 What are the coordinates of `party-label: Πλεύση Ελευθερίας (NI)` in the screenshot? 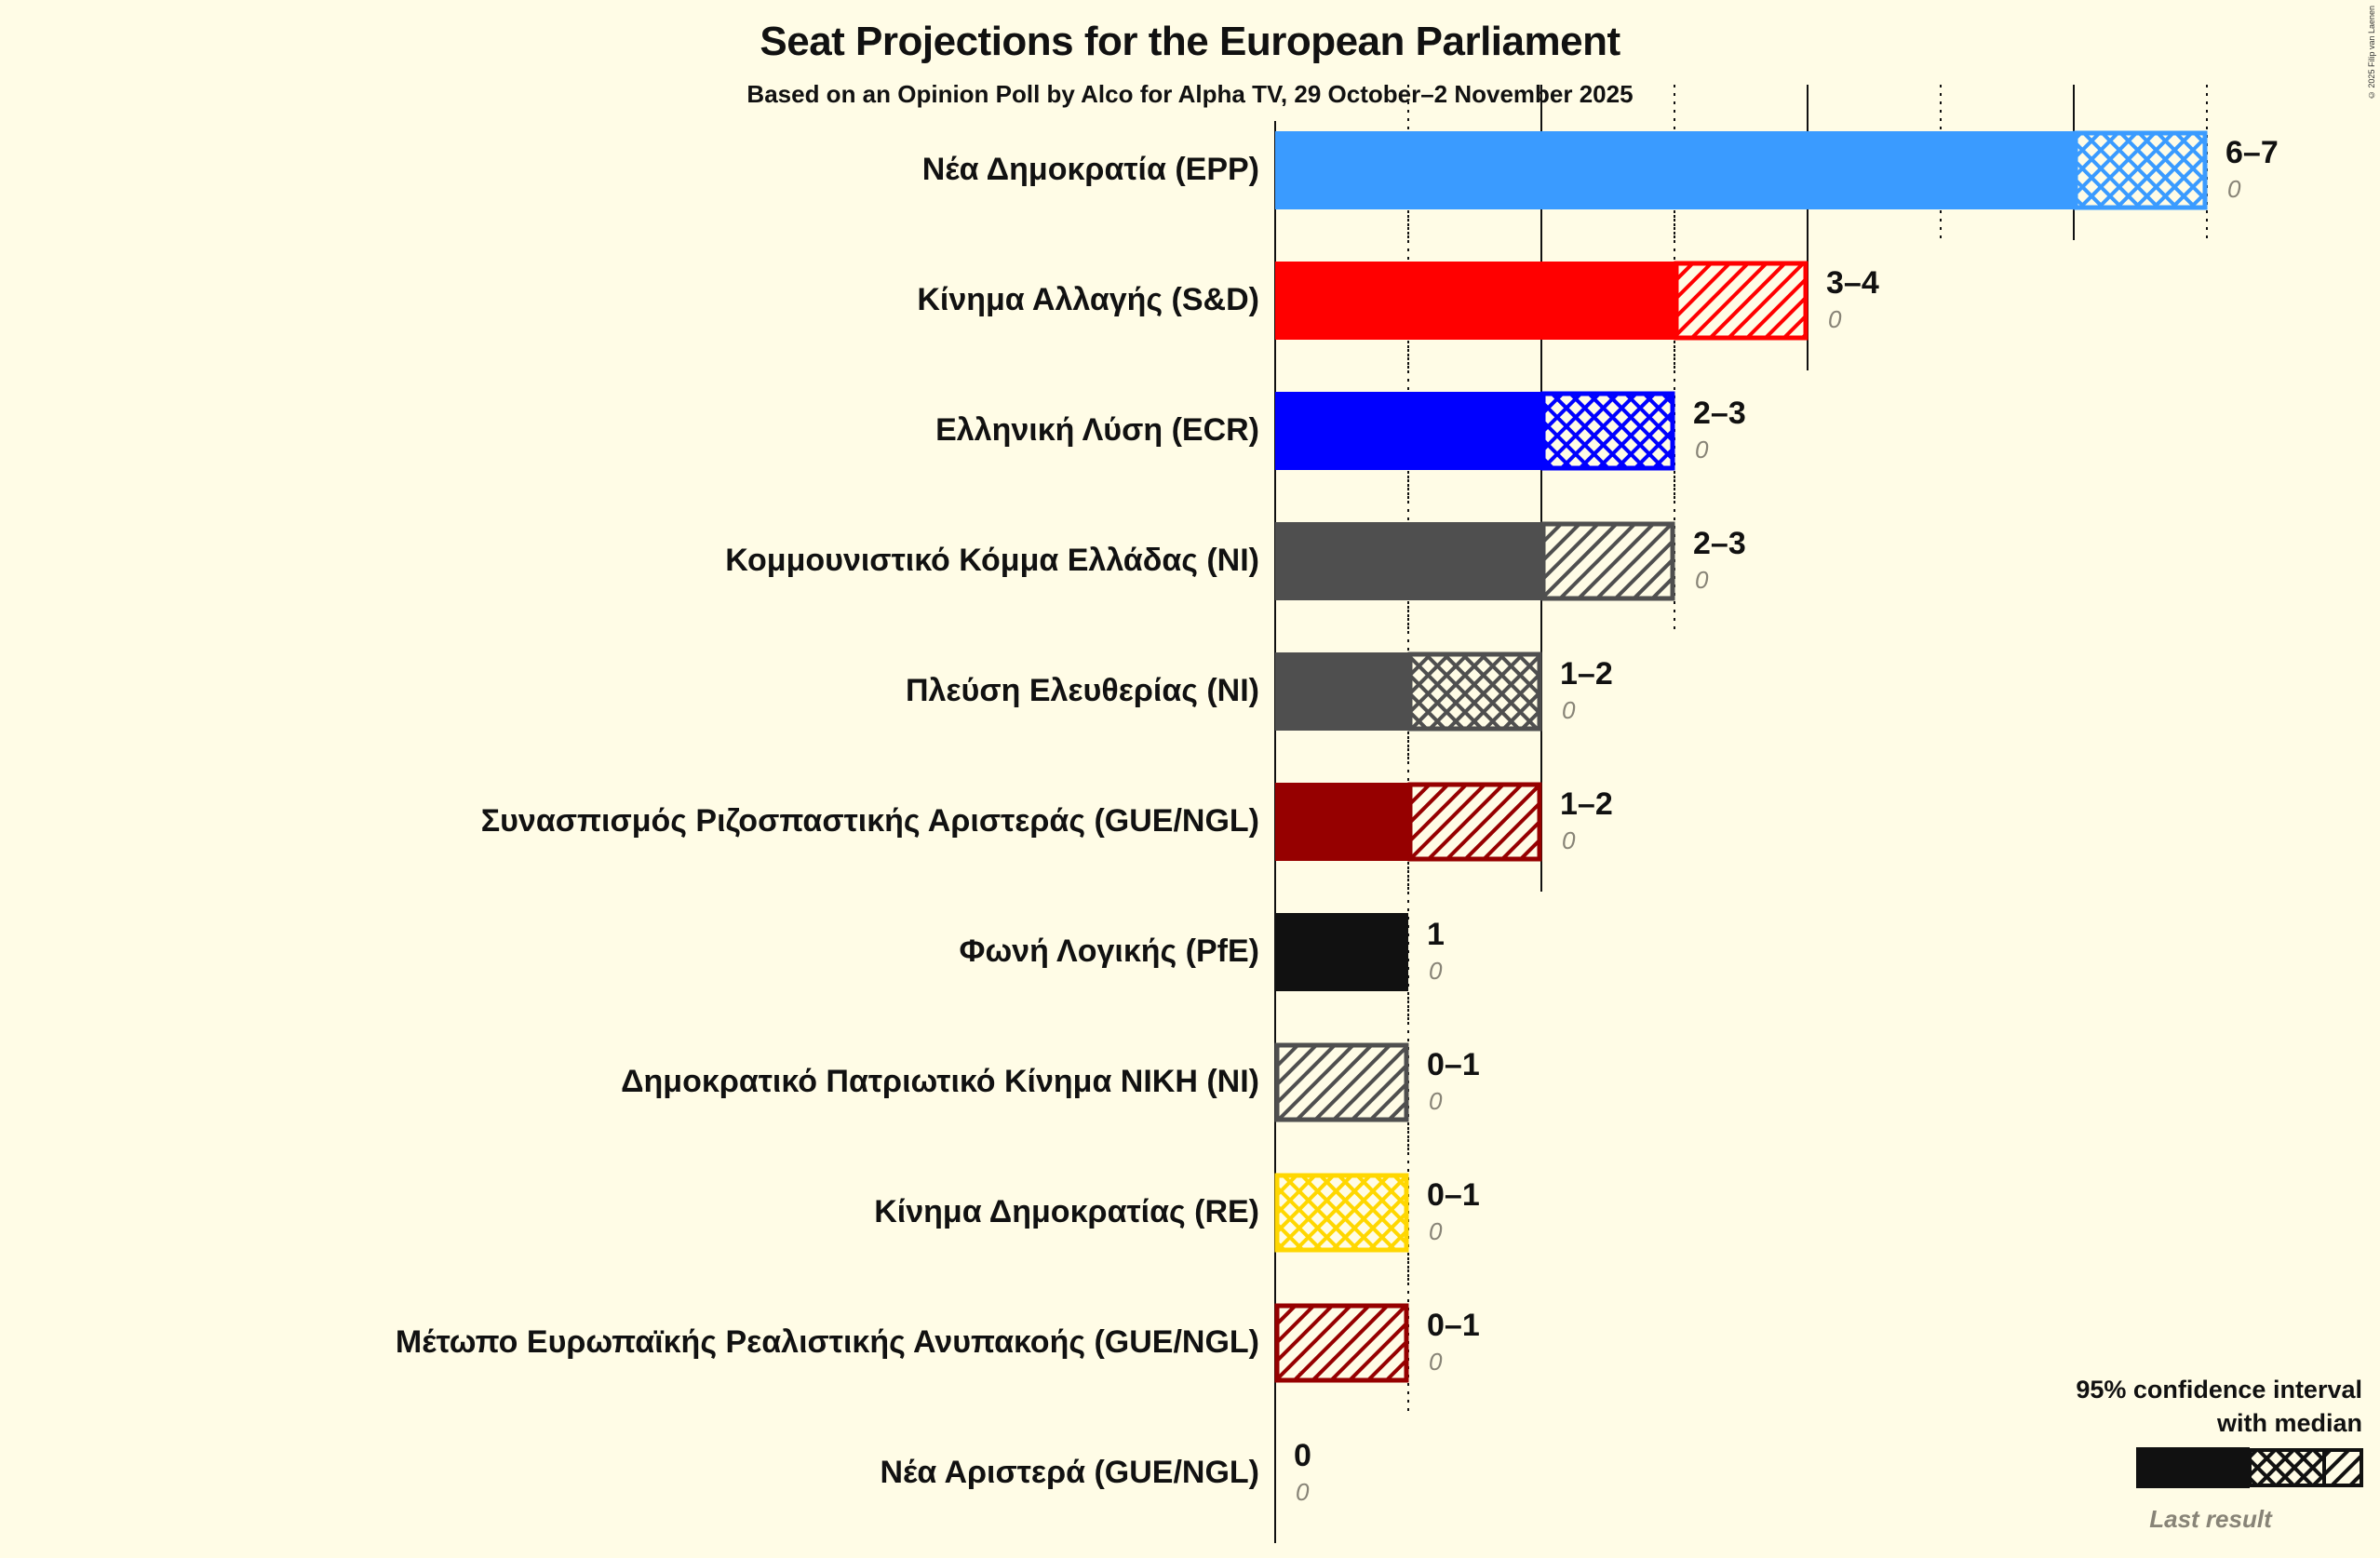 It's located at (1082, 690).